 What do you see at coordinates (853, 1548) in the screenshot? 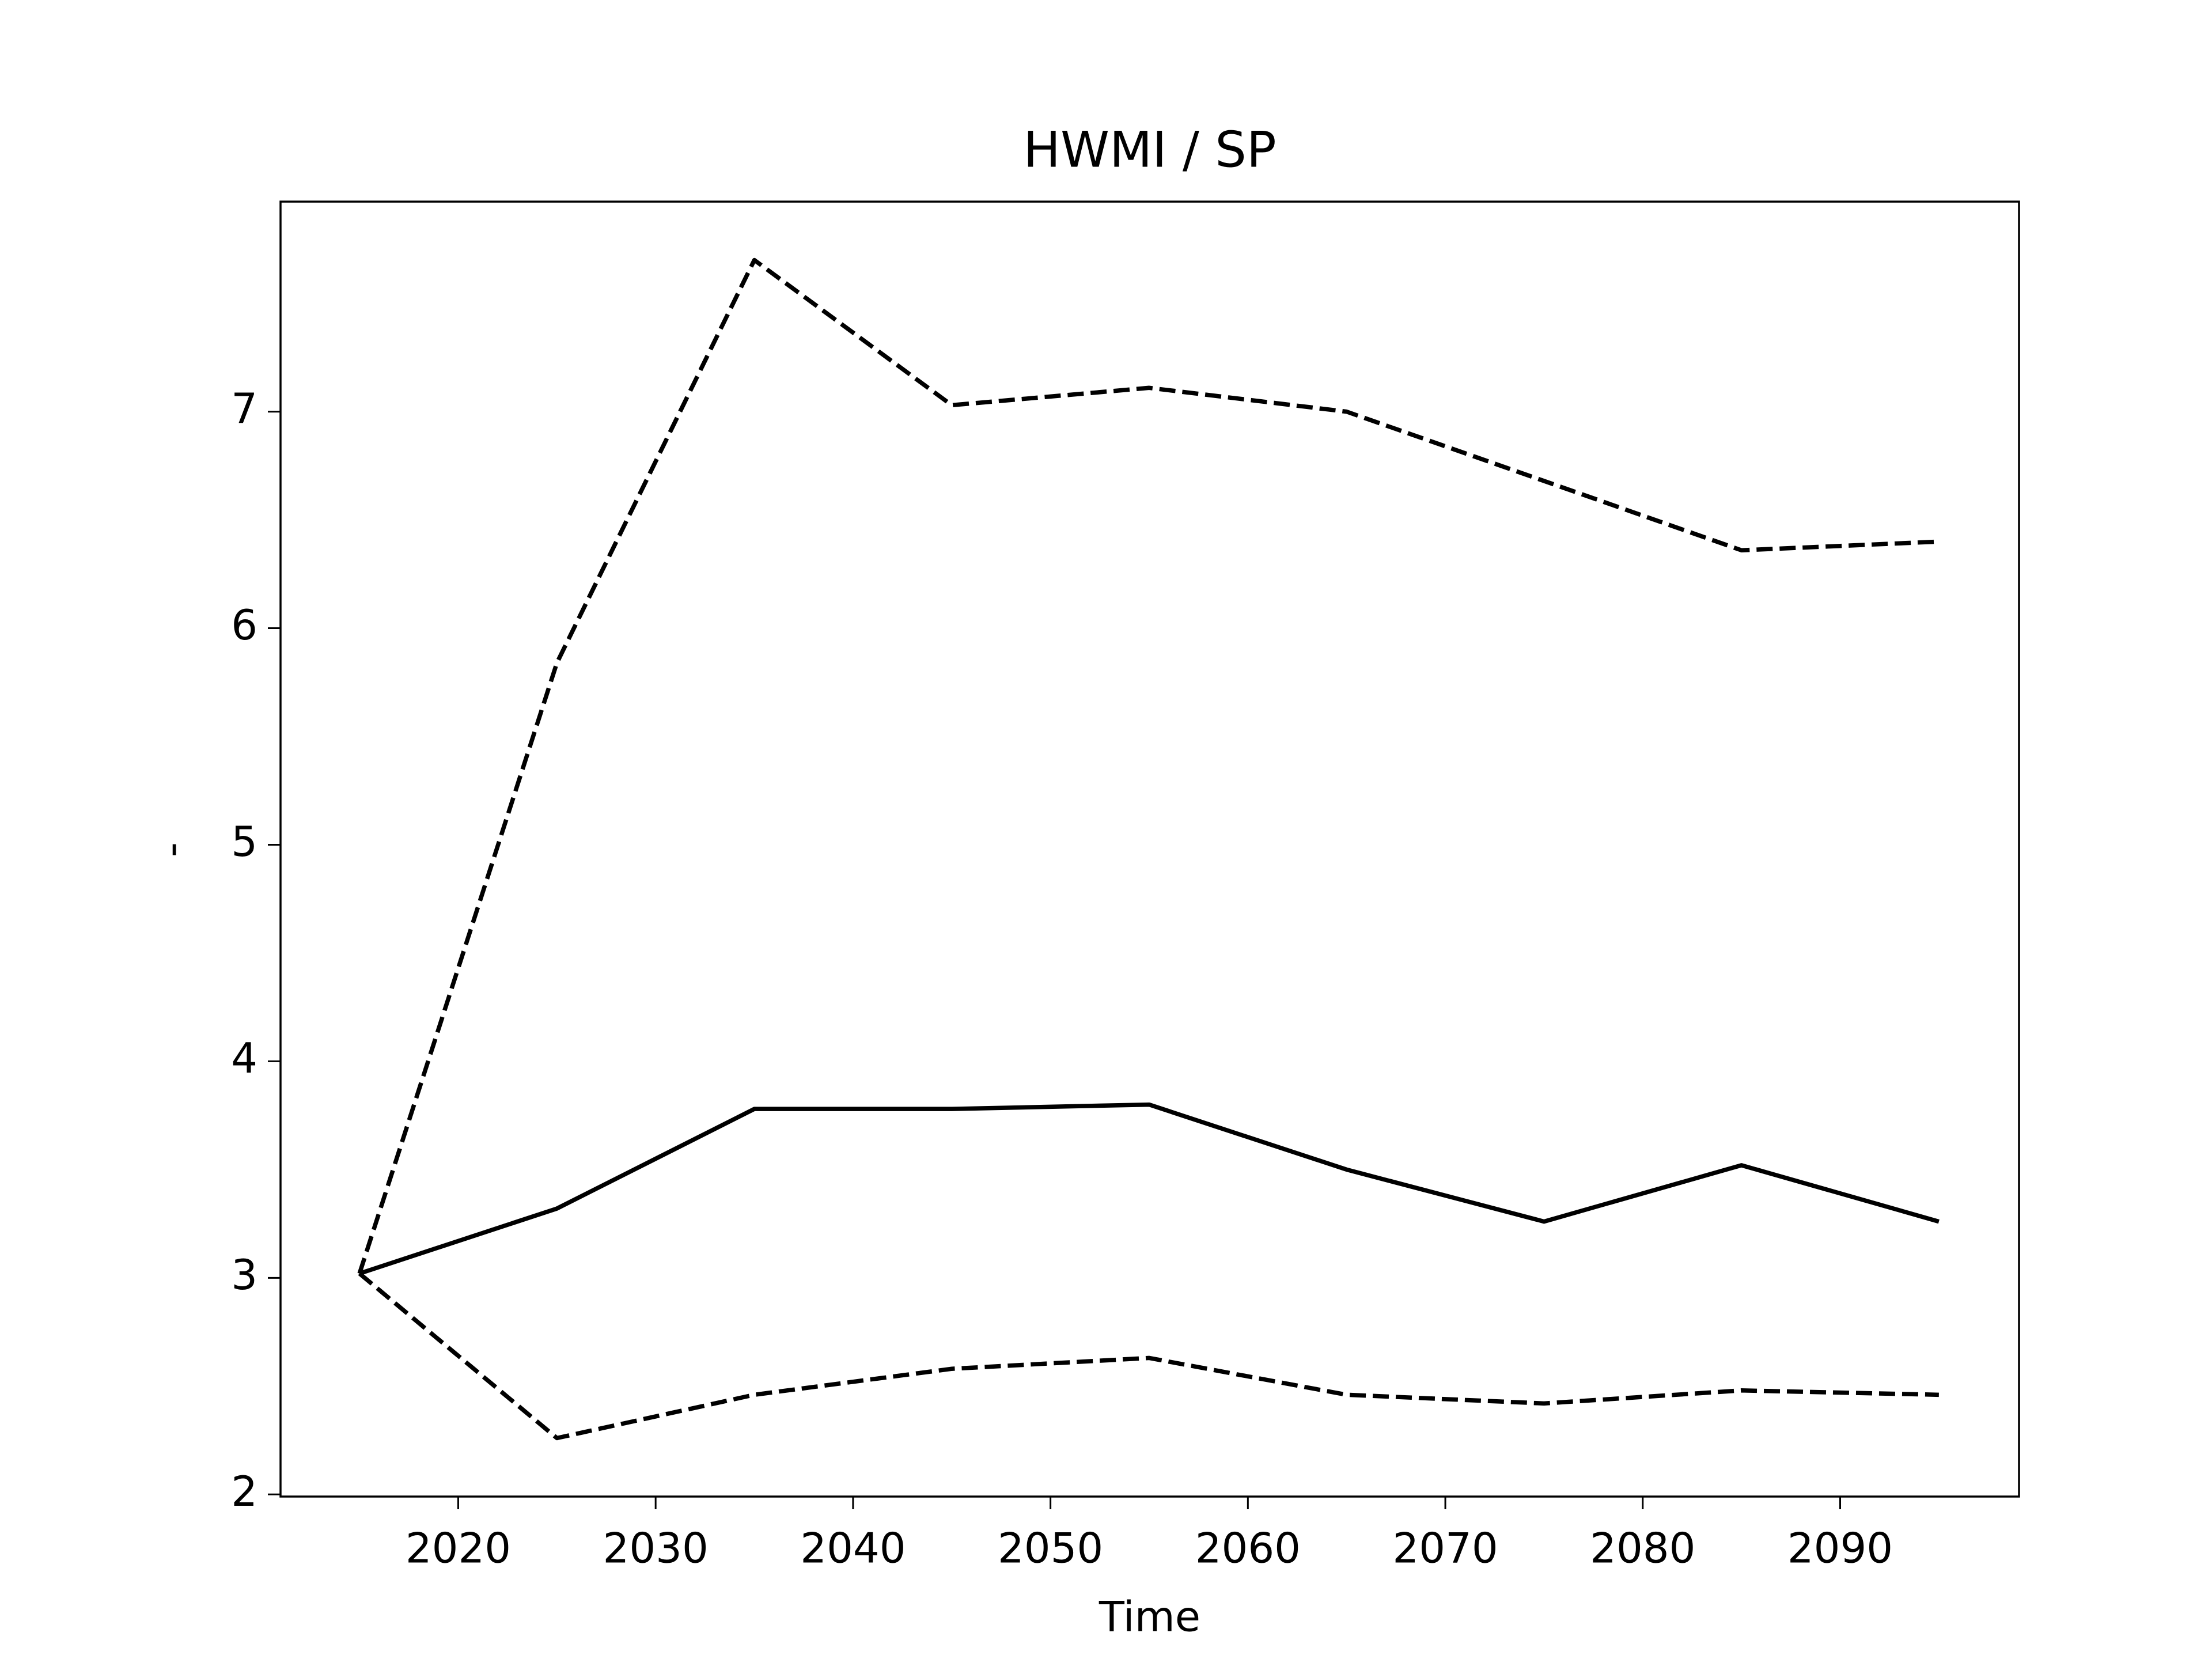
I see `x-tick-label: 2040` at bounding box center [853, 1548].